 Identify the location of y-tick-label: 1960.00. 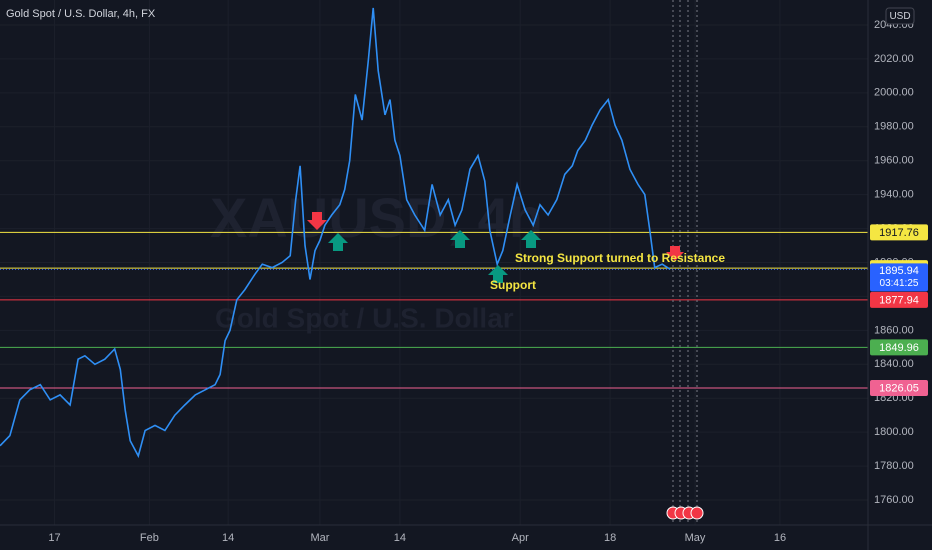
(894, 161).